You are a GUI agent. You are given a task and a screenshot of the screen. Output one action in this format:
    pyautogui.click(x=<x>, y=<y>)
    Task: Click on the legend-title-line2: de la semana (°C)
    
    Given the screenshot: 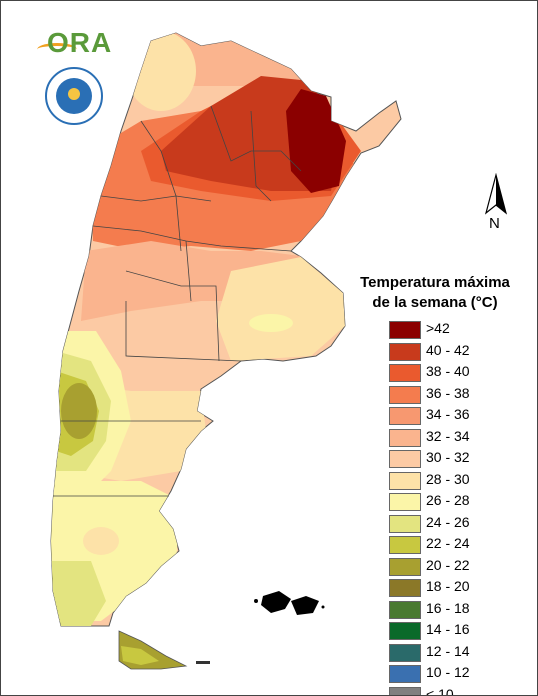 What is the action you would take?
    pyautogui.click(x=435, y=302)
    